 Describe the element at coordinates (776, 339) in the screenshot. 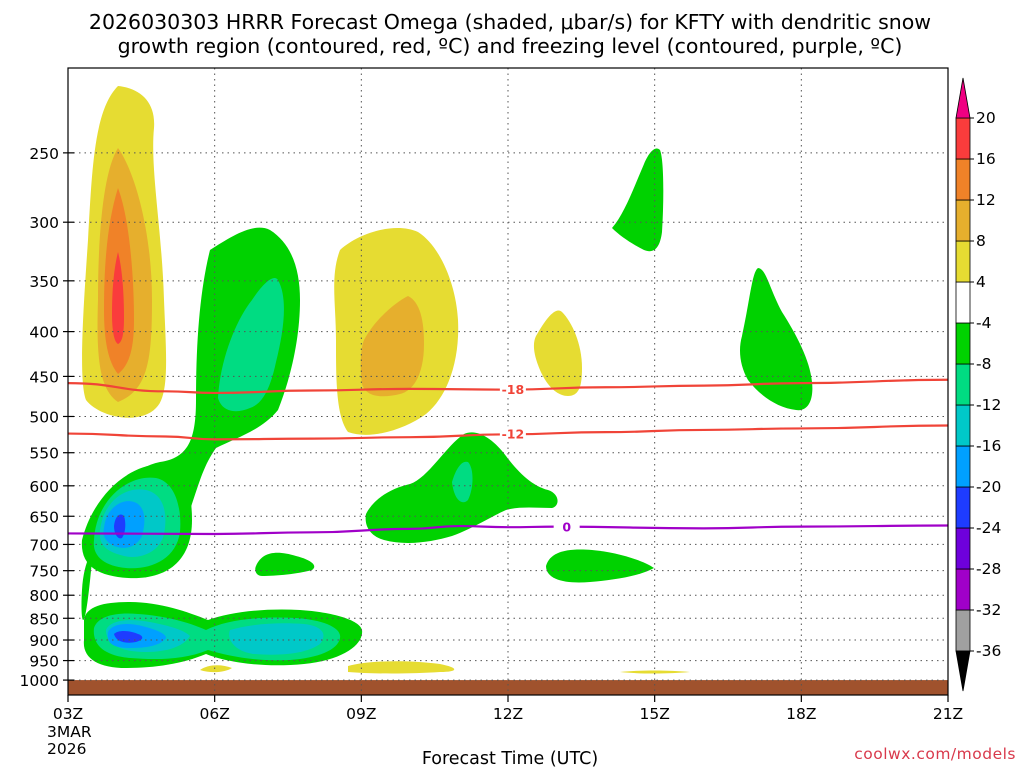

I see `omega-negative-420mb-17z` at that location.